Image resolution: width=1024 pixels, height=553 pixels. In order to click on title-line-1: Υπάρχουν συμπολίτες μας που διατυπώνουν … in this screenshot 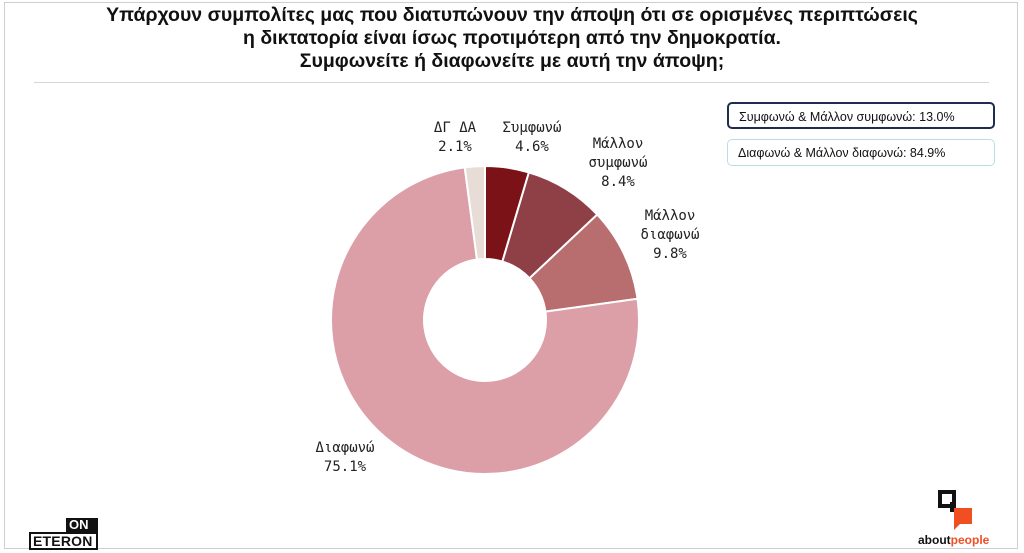, I will do `click(512, 15)`.